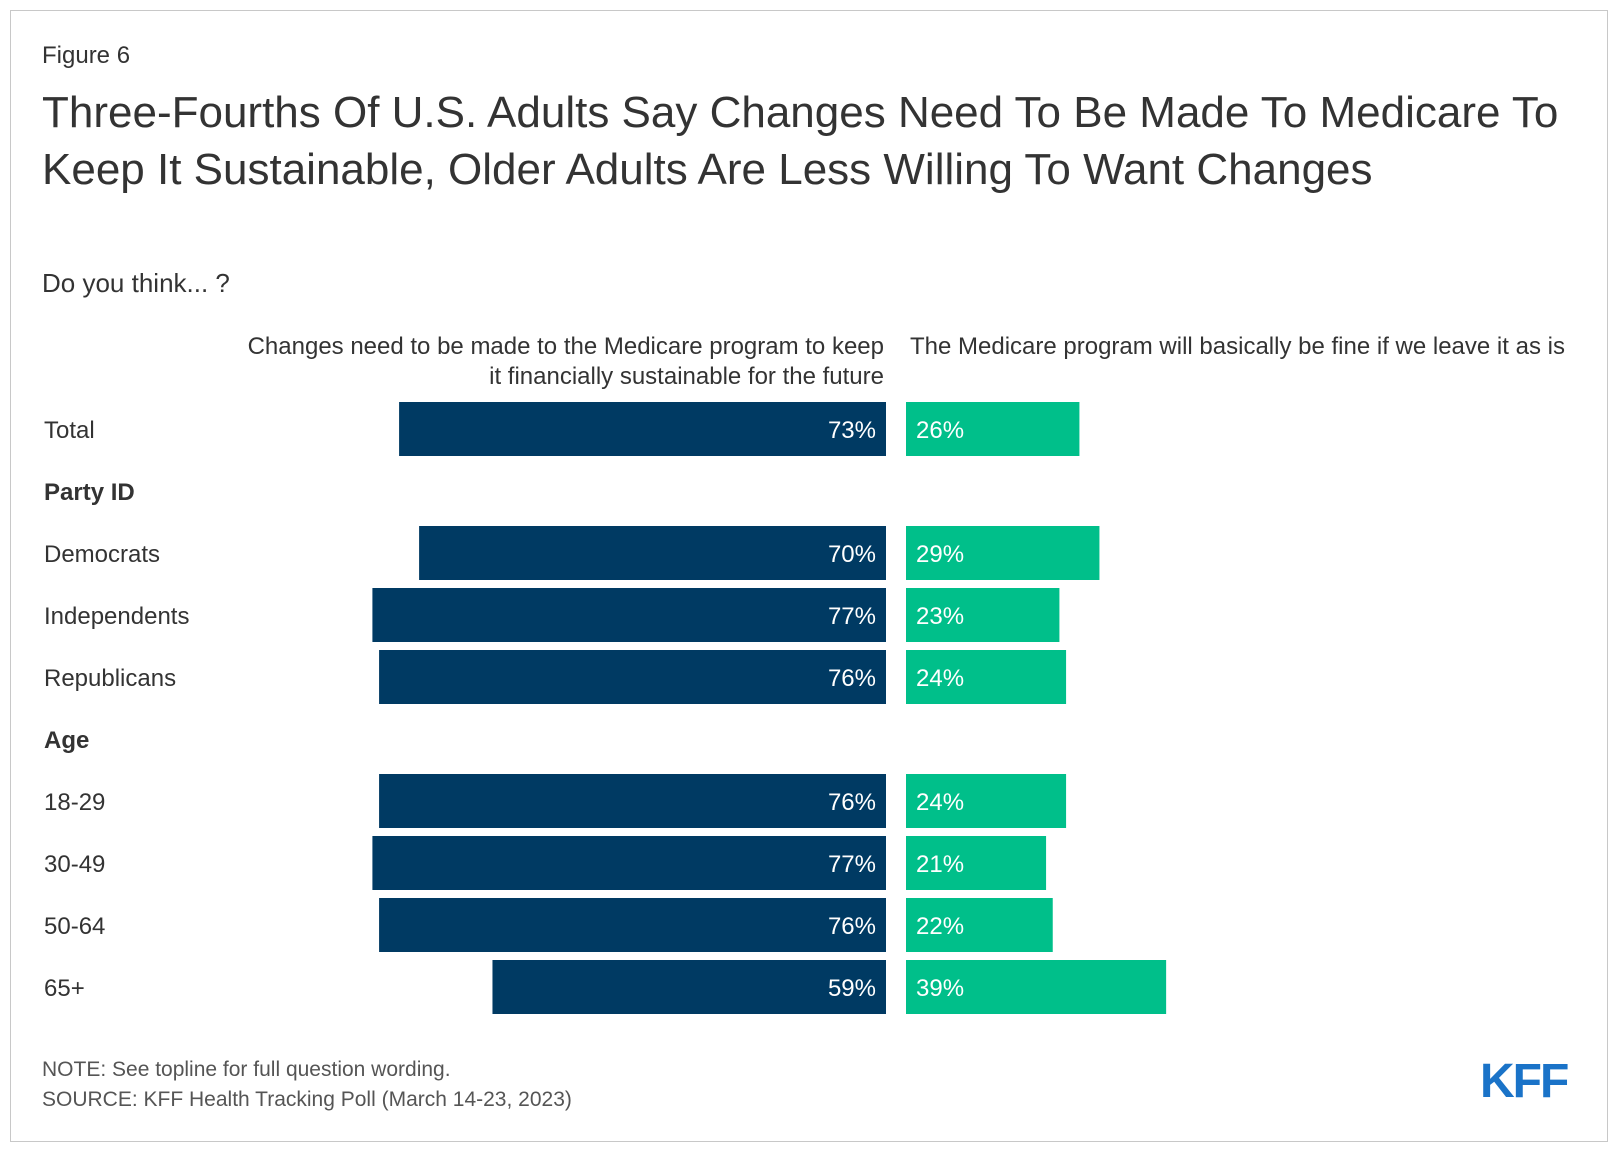 The height and width of the screenshot is (1154, 1620). I want to click on bar-changes-value-label: 73%, so click(852, 430).